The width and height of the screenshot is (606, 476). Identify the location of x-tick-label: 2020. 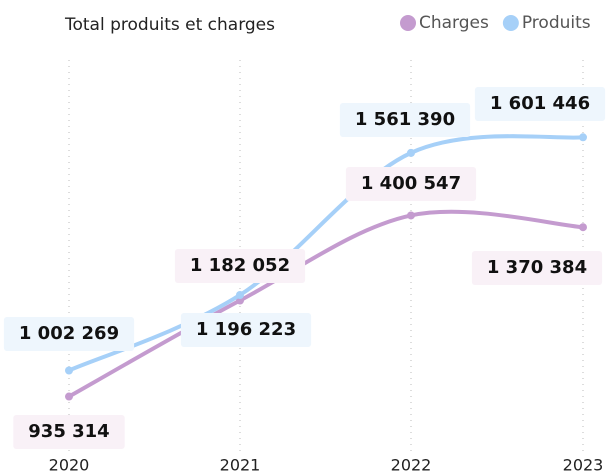
(69, 465).